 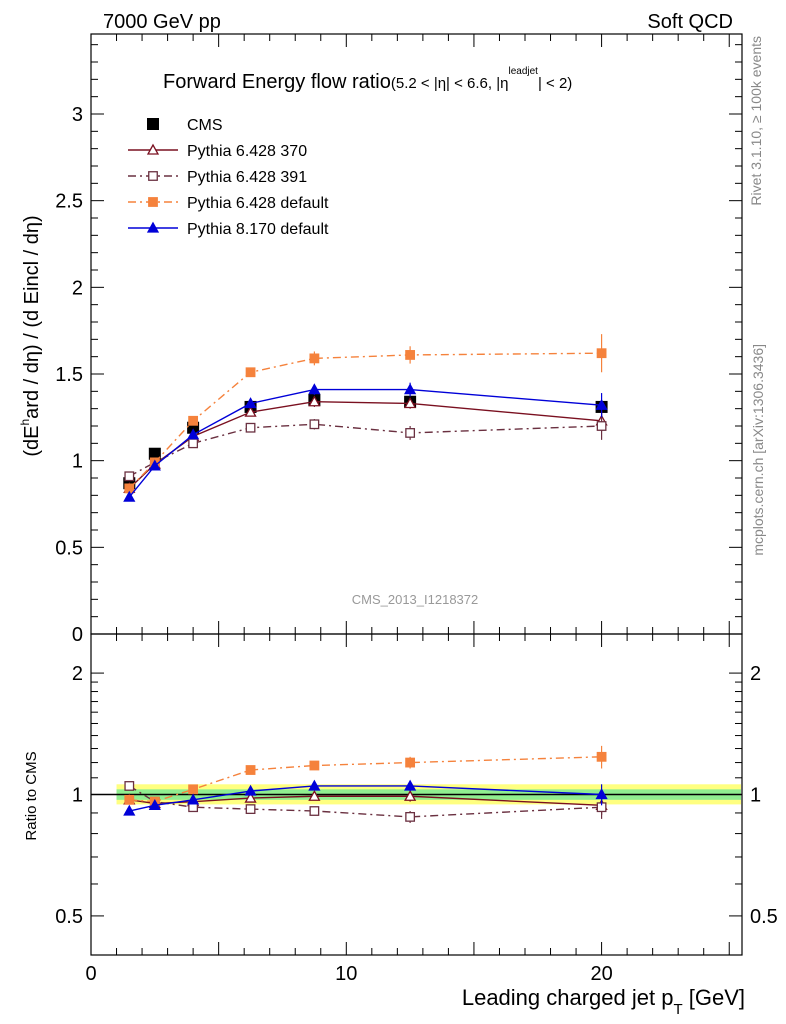 What do you see at coordinates (77, 115) in the screenshot?
I see `main-y-tick-label: 3` at bounding box center [77, 115].